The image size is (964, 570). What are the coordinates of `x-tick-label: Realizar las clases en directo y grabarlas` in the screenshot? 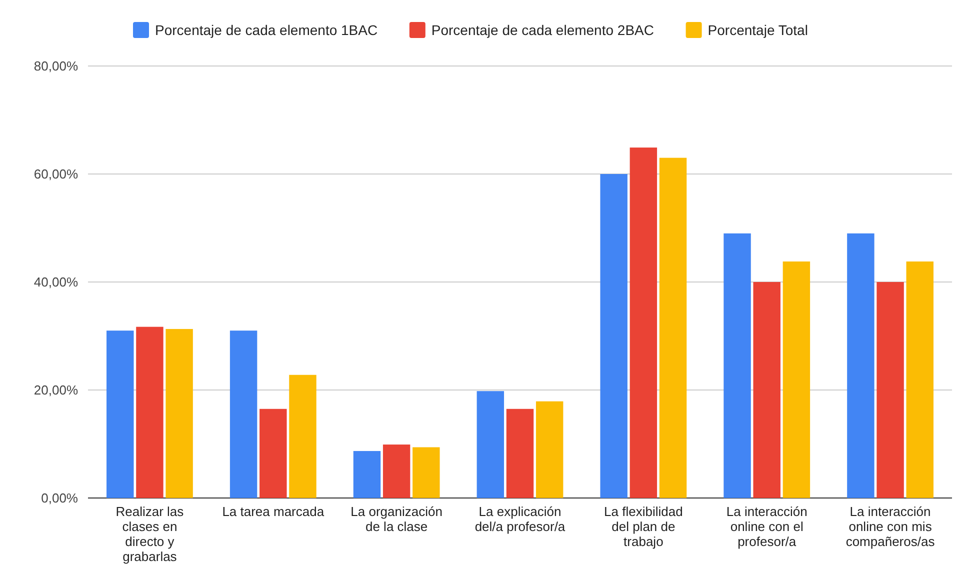 It's located at (150, 534).